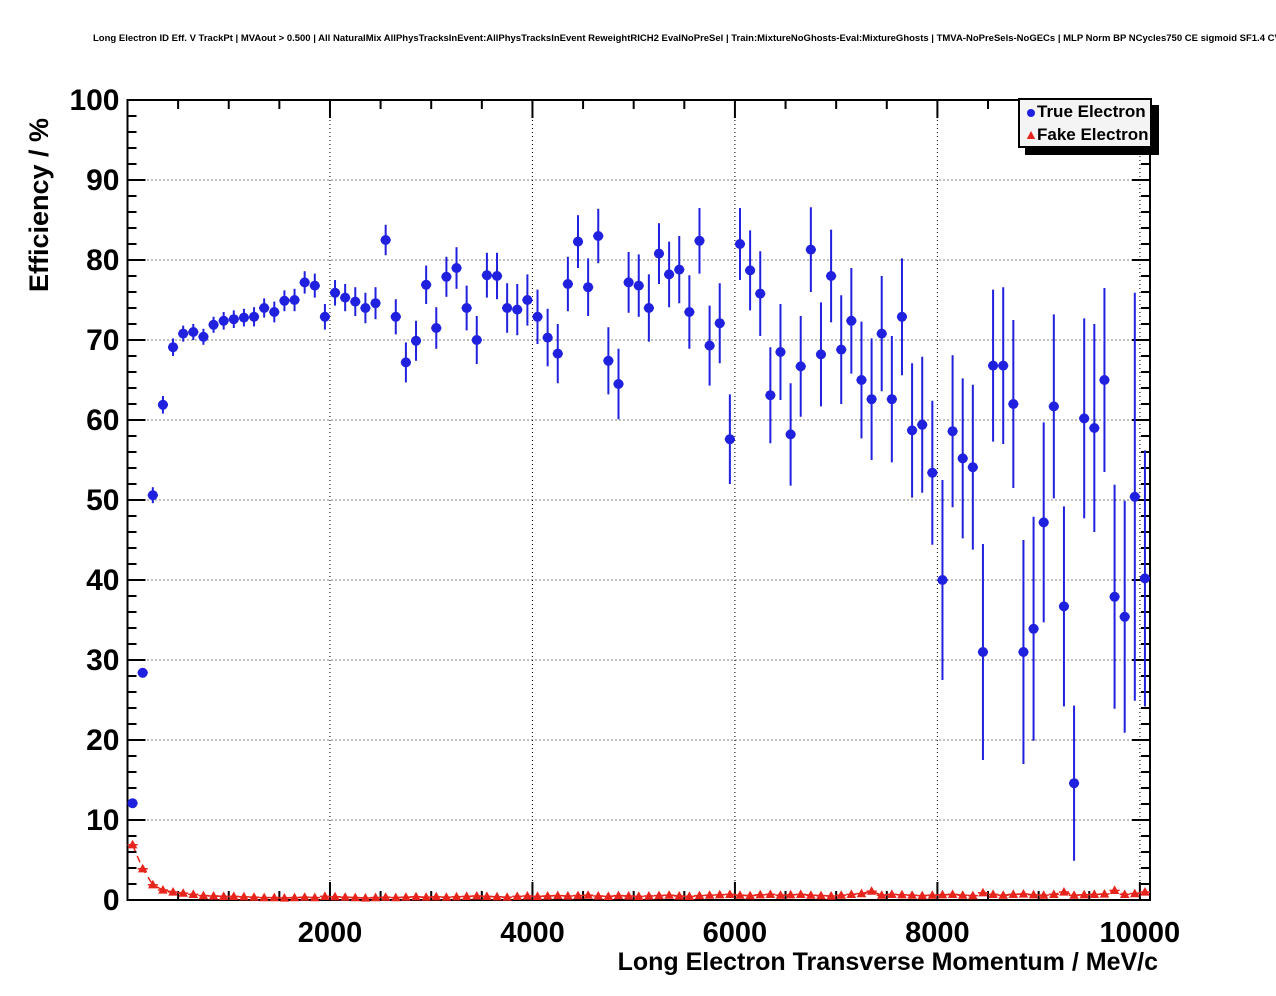 The height and width of the screenshot is (996, 1276). I want to click on x-tick-label: 10000, so click(1140, 933).